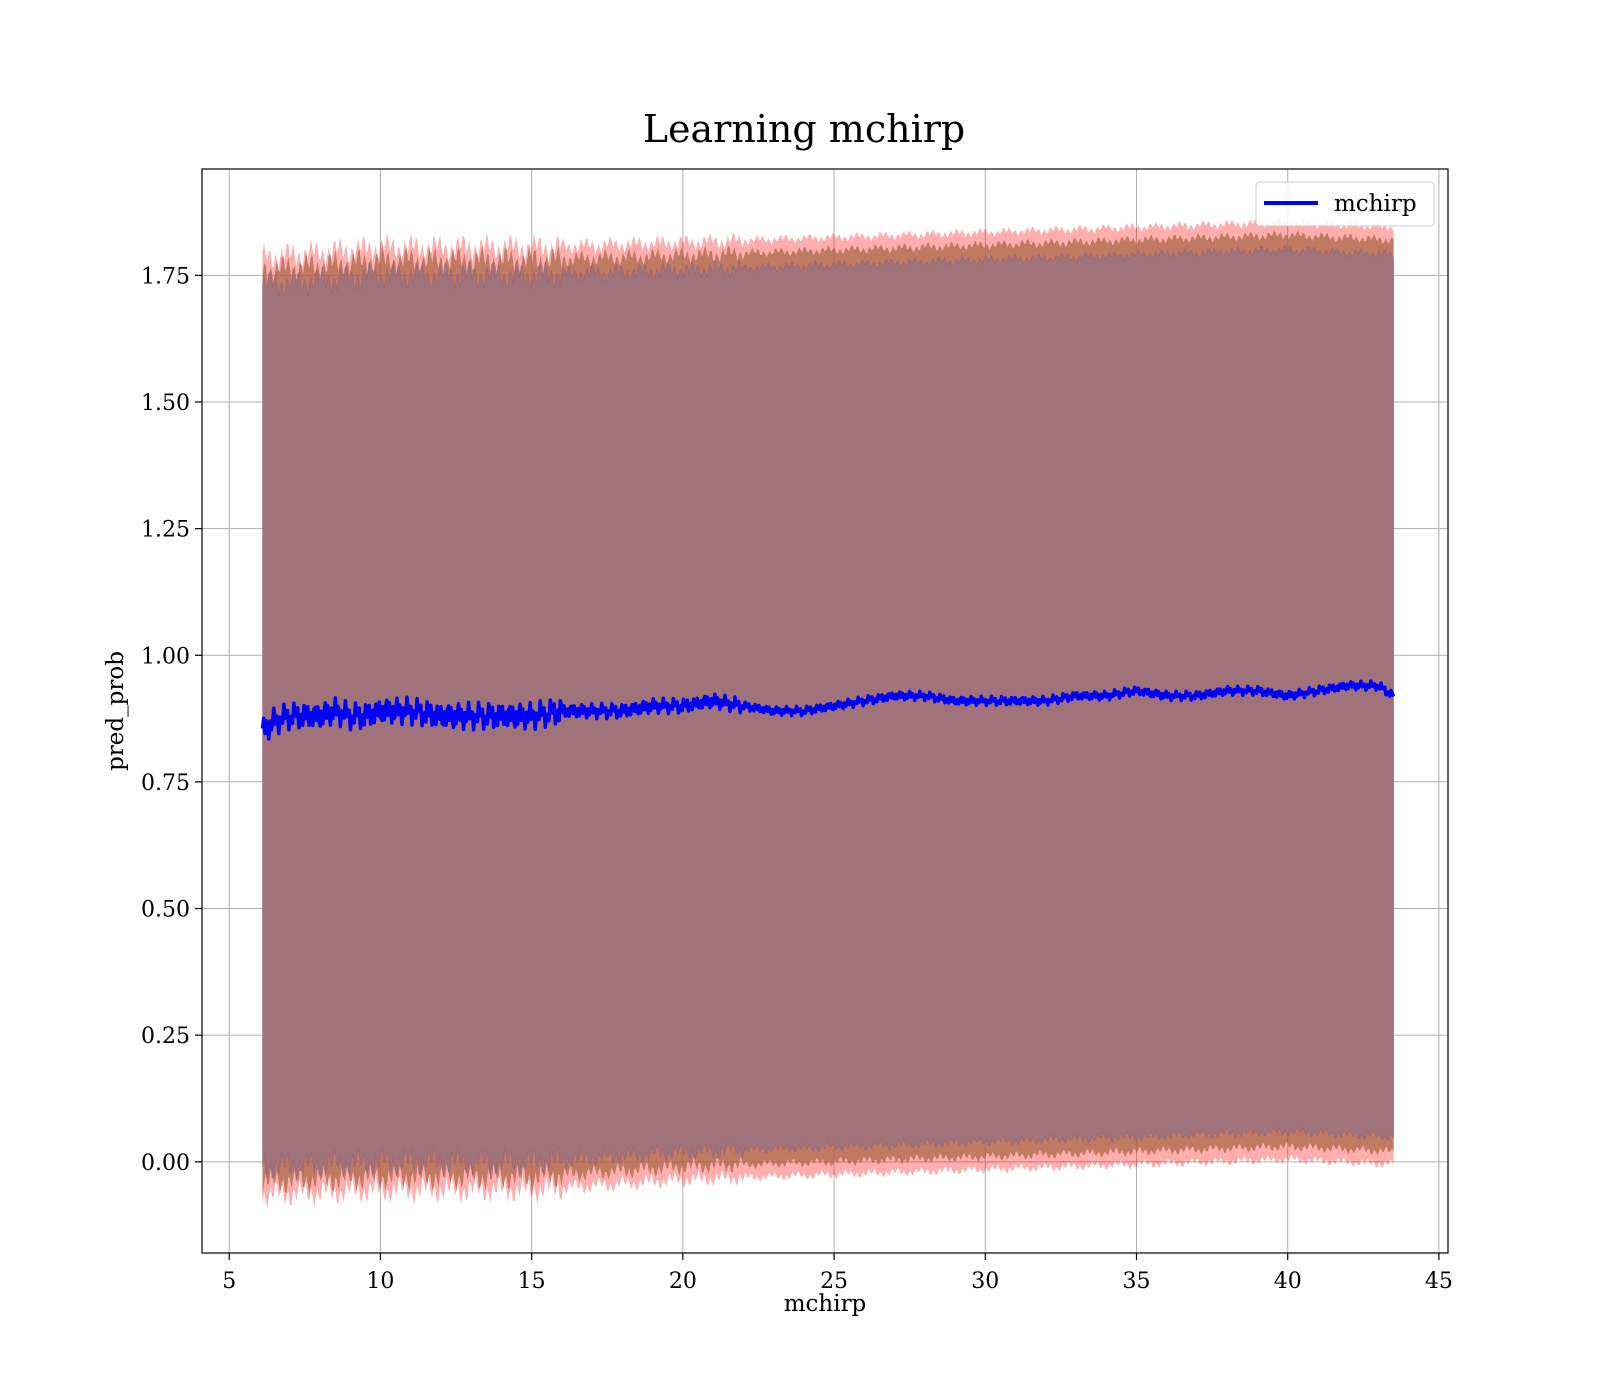 The image size is (1600, 1400). I want to click on y-tick-label: 0.00, so click(165, 1163).